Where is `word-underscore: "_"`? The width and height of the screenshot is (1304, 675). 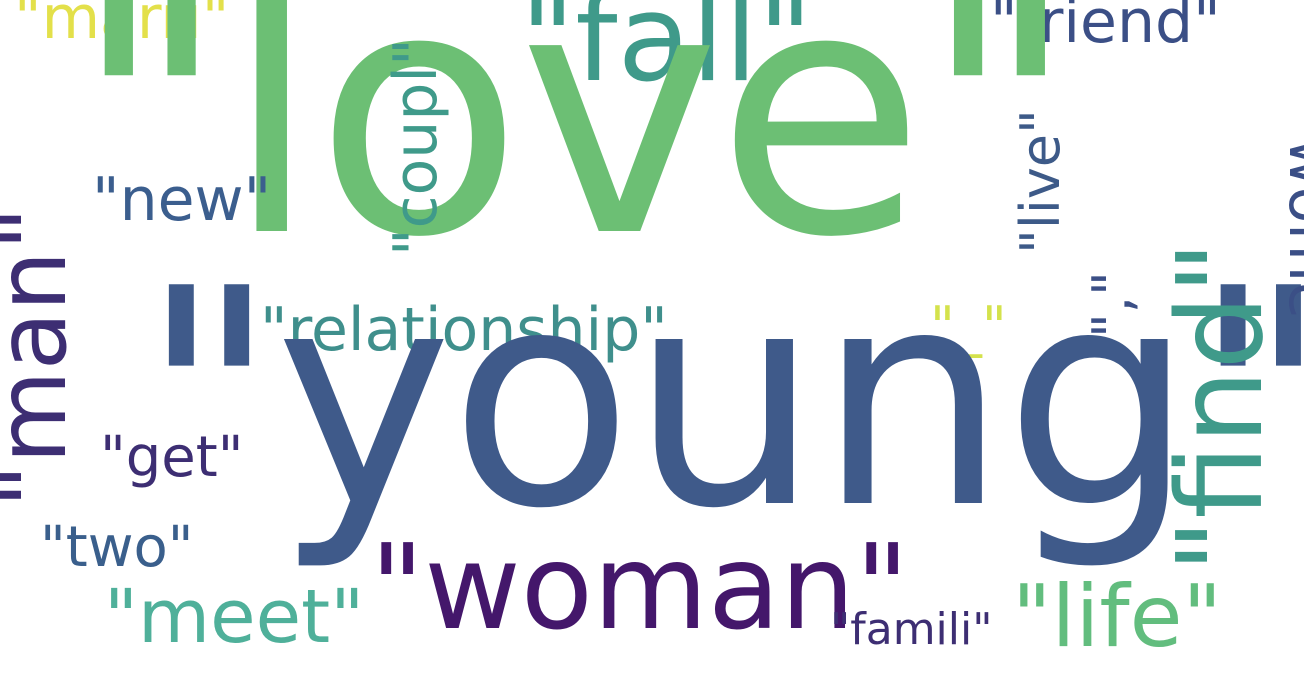 word-underscore: "_" is located at coordinates (968, 326).